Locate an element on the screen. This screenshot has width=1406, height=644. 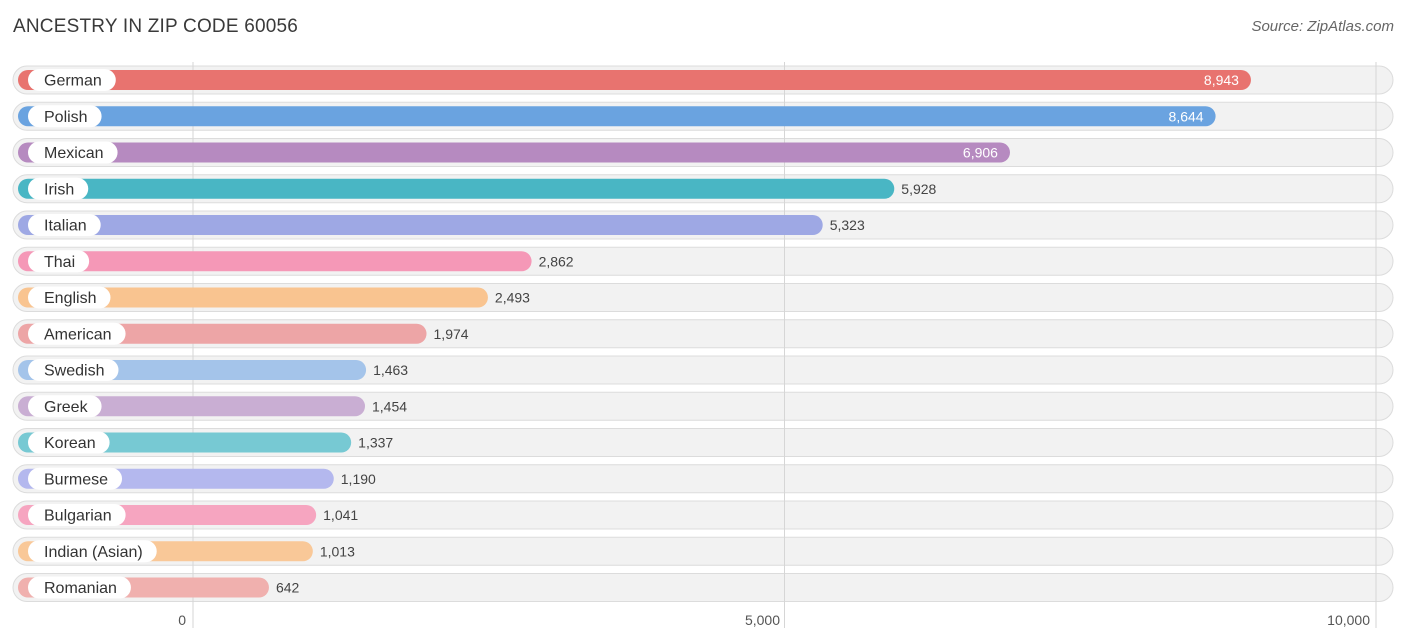
category-label: Greek is located at coordinates (66, 407).